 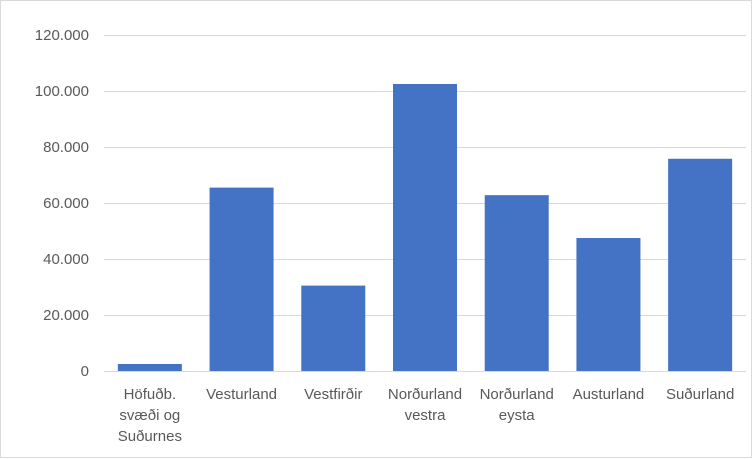 I want to click on x-category-label: Norðurland vestra, so click(x=425, y=405).